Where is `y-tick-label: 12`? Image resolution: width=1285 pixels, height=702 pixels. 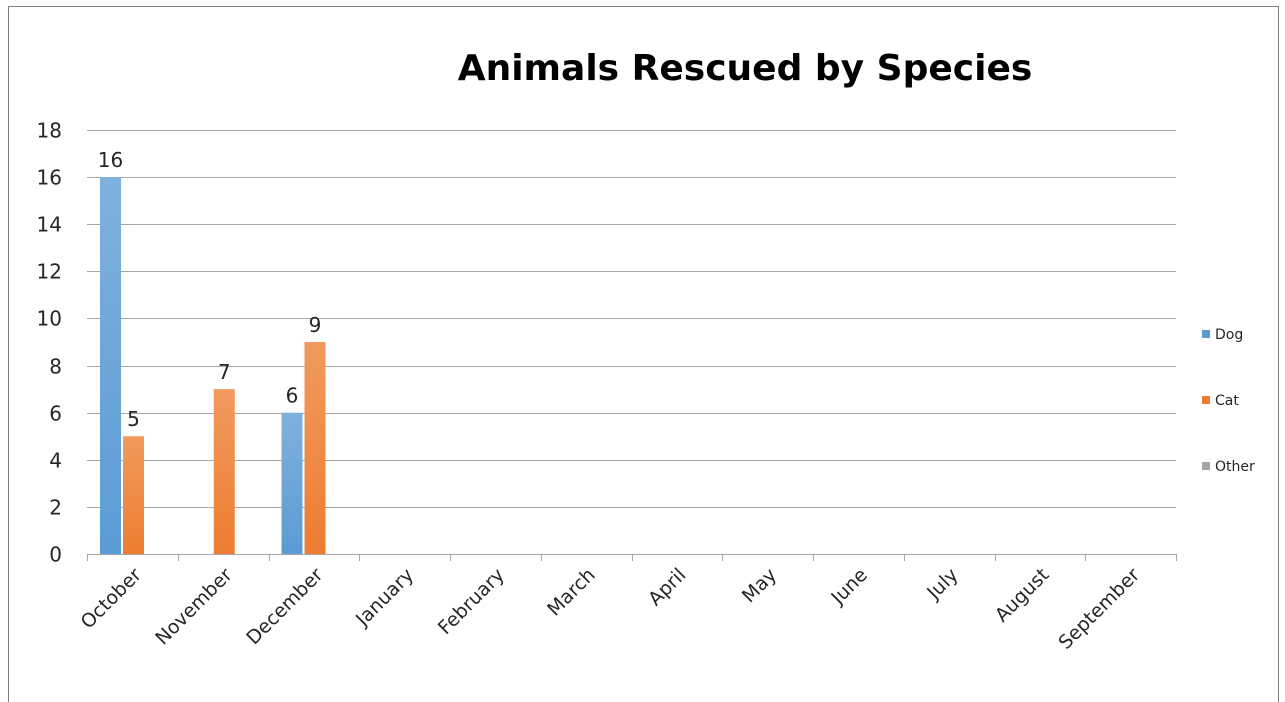 y-tick-label: 12 is located at coordinates (49, 272).